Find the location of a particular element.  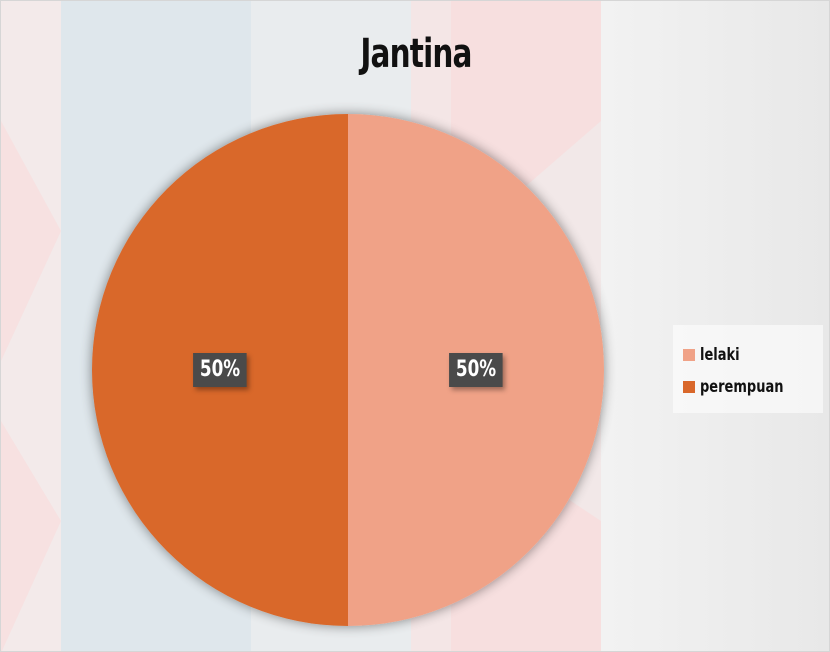

legend-swatch-lelaki is located at coordinates (689, 355).